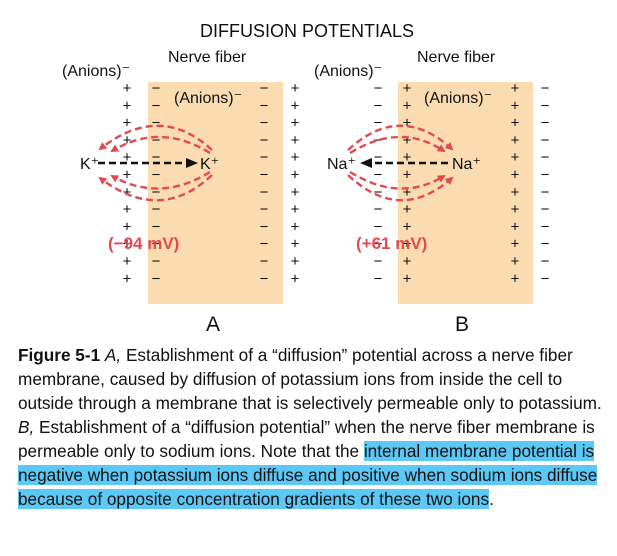 The width and height of the screenshot is (617, 556). I want to click on outside-ion-label: Na⁺, so click(341, 164).